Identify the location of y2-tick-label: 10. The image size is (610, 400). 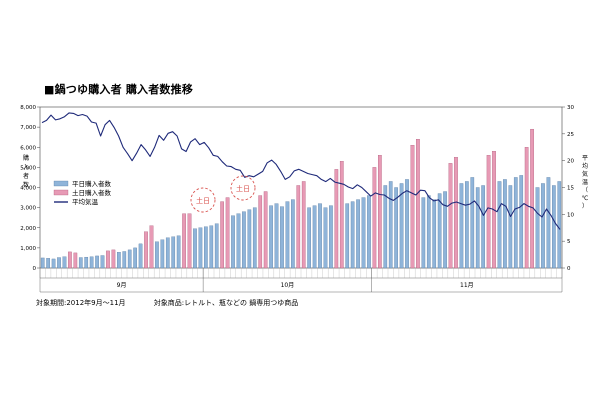
(570, 215).